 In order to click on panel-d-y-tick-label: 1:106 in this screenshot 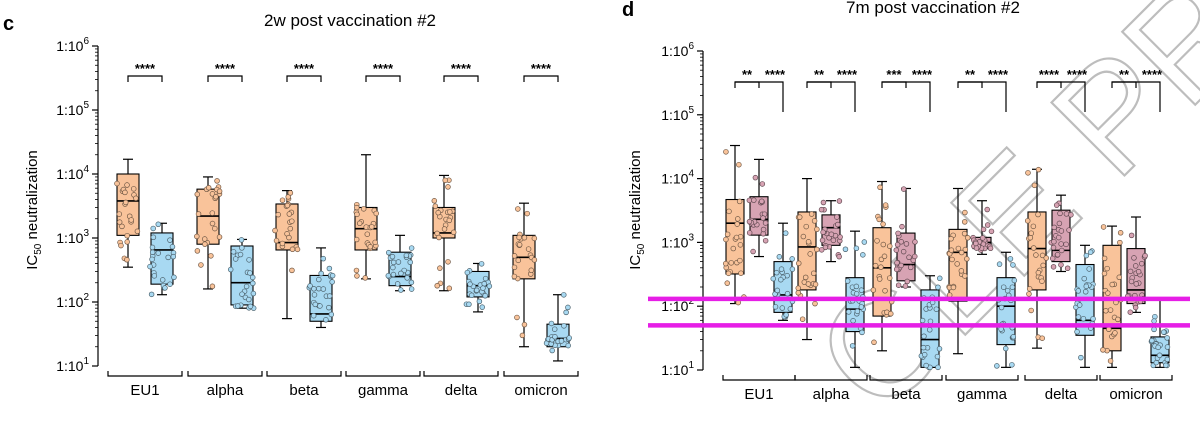, I will do `click(677, 50)`.